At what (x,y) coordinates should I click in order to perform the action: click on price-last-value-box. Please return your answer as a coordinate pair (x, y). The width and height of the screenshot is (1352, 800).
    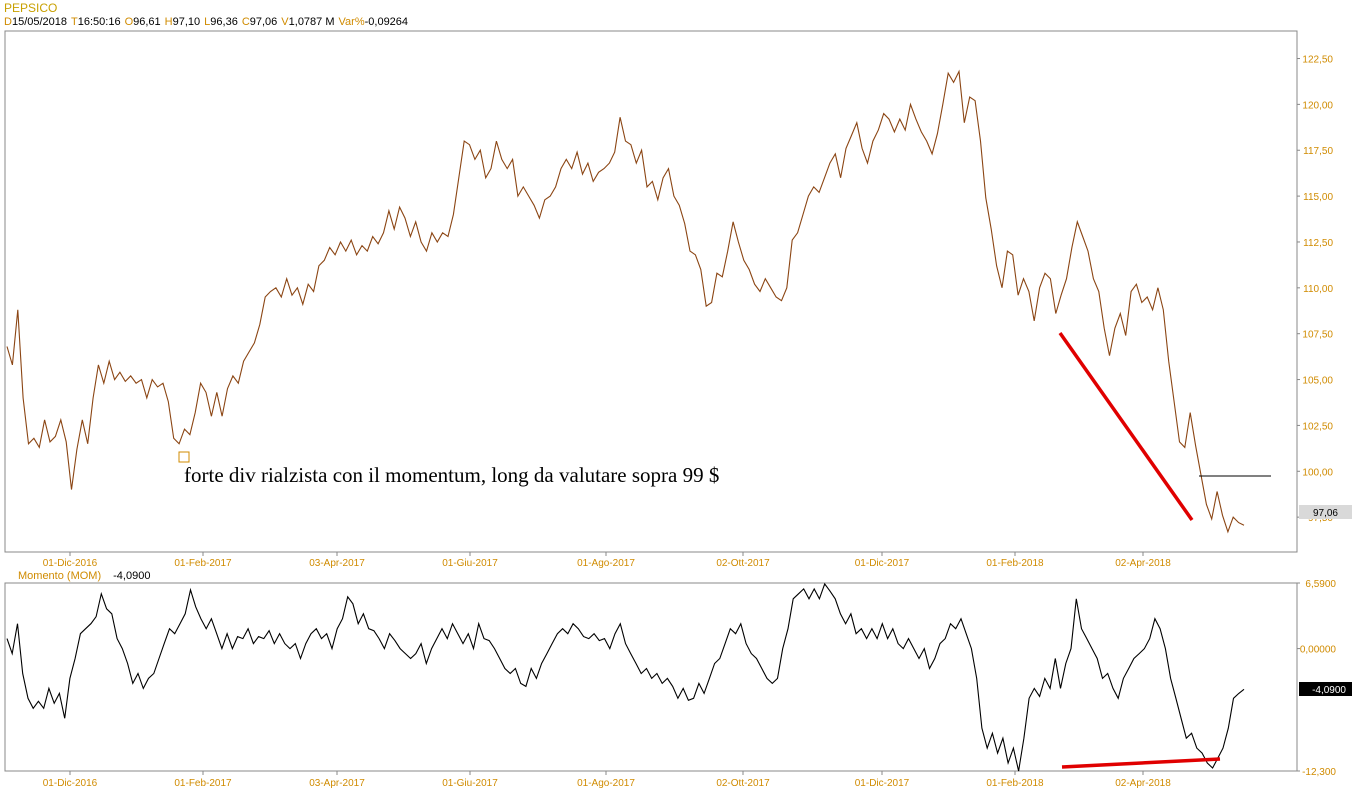
    Looking at the image, I should click on (1325, 512).